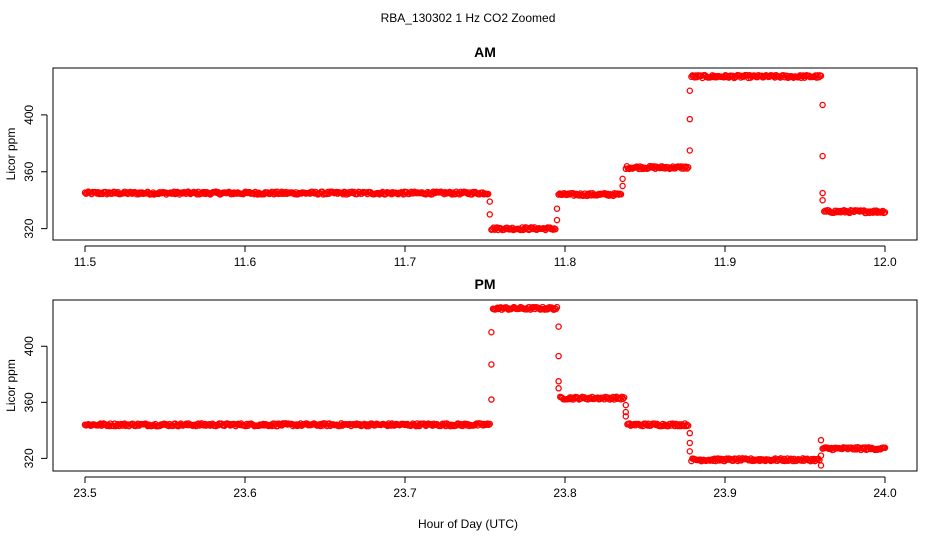 This screenshot has width=936, height=540. What do you see at coordinates (85, 262) in the screenshot?
I see `x-tick-label: 11.5` at bounding box center [85, 262].